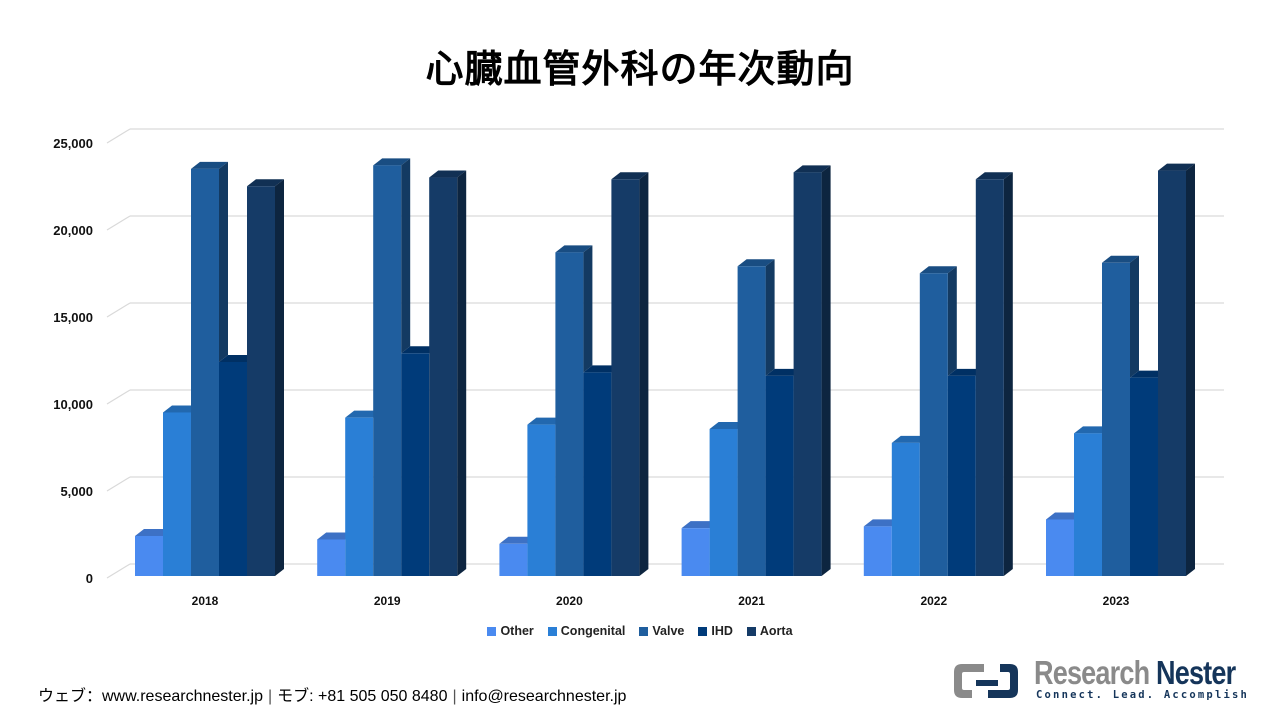  What do you see at coordinates (517, 631) in the screenshot?
I see `legend-label: Other` at bounding box center [517, 631].